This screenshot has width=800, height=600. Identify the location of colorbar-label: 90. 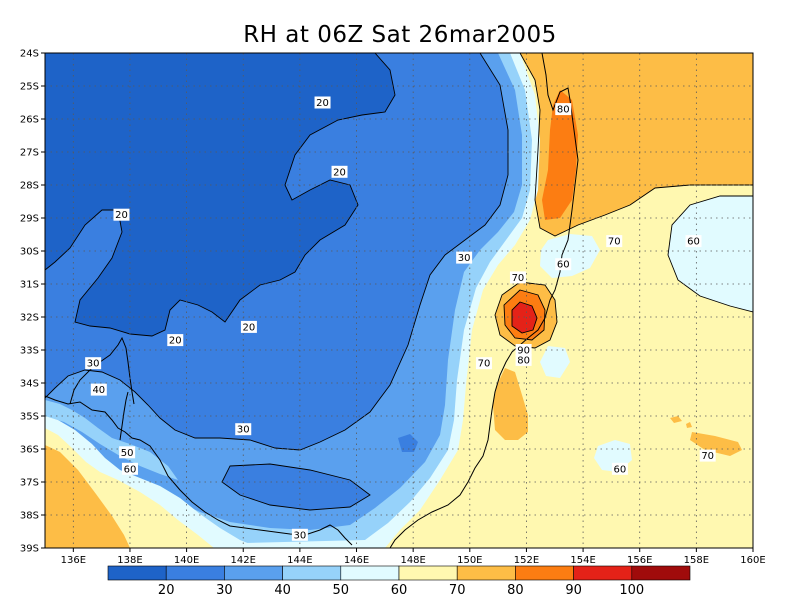
(573, 590).